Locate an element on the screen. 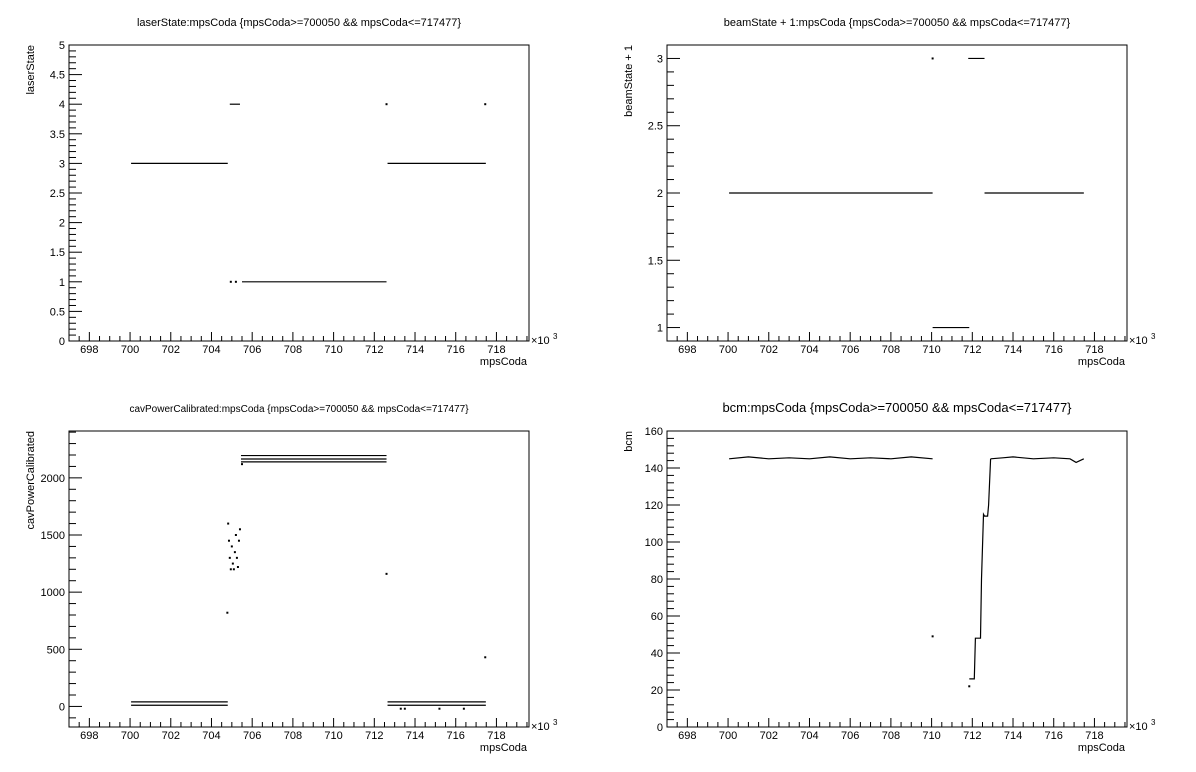 This screenshot has height=772, width=1196. y-tick-label: 1 is located at coordinates (62, 283).